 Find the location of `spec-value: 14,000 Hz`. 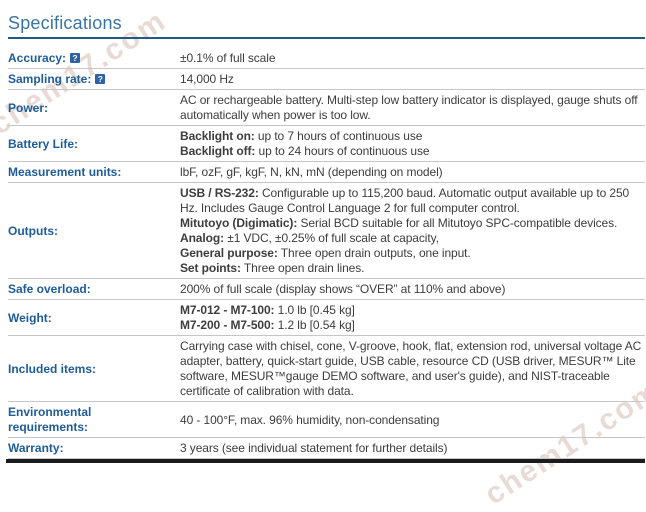

spec-value: 14,000 Hz is located at coordinates (412, 79).